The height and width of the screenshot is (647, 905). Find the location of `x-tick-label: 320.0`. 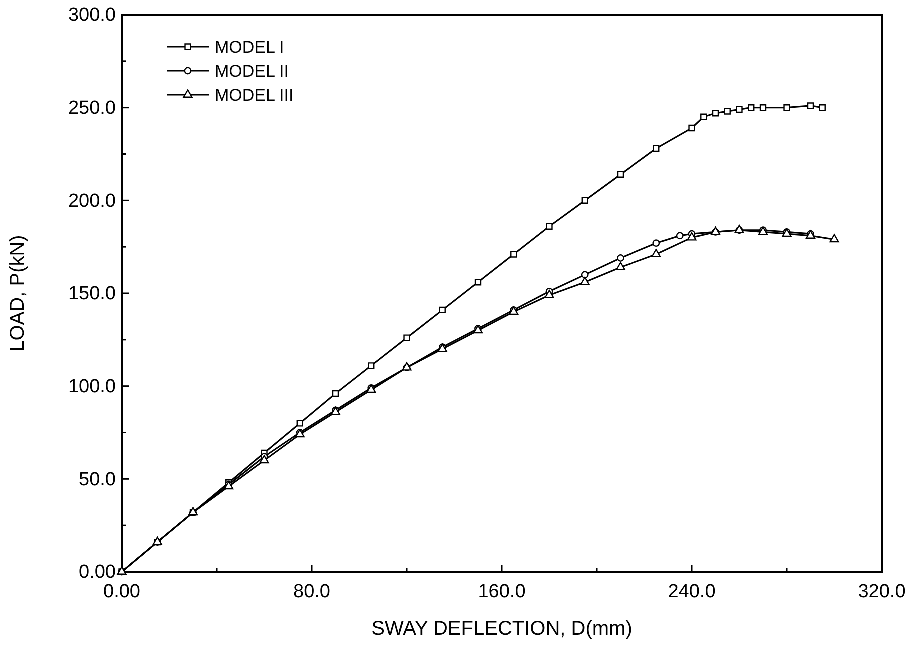

x-tick-label: 320.0 is located at coordinates (881, 591).